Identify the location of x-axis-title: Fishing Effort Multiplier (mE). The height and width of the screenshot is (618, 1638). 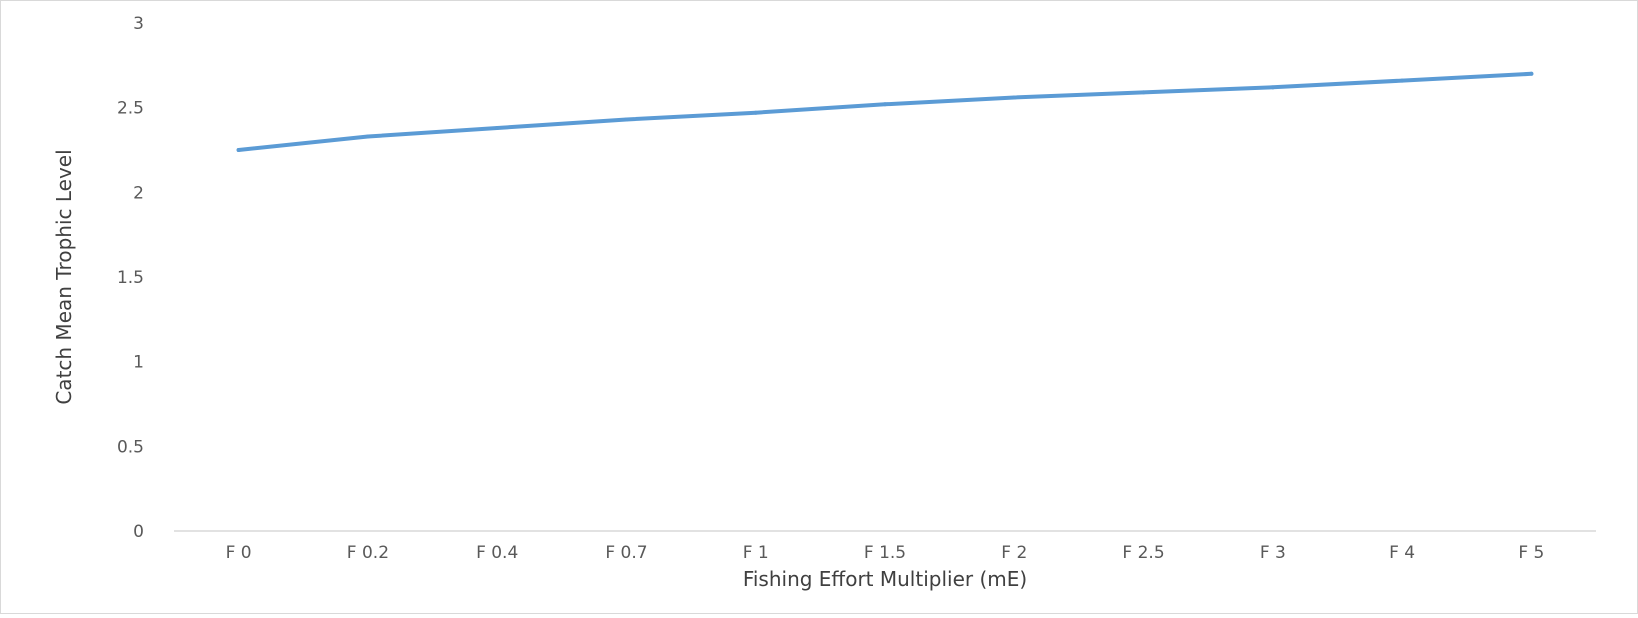
(885, 579).